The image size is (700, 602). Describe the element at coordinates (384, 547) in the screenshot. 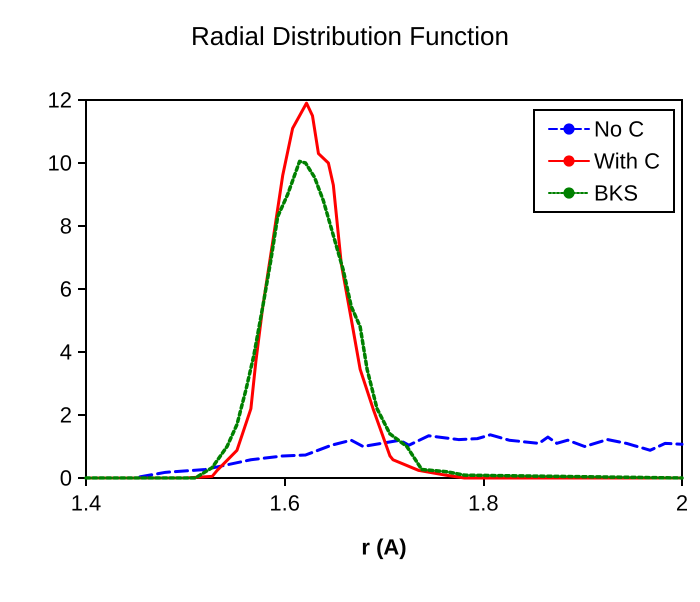

I see `x-axis-title: r (A)` at that location.